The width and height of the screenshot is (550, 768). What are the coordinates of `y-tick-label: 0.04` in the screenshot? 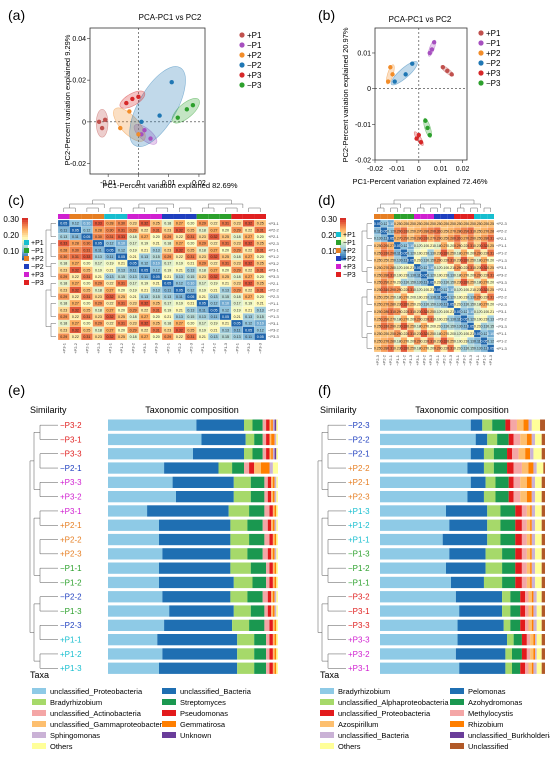 It's located at (79, 39).